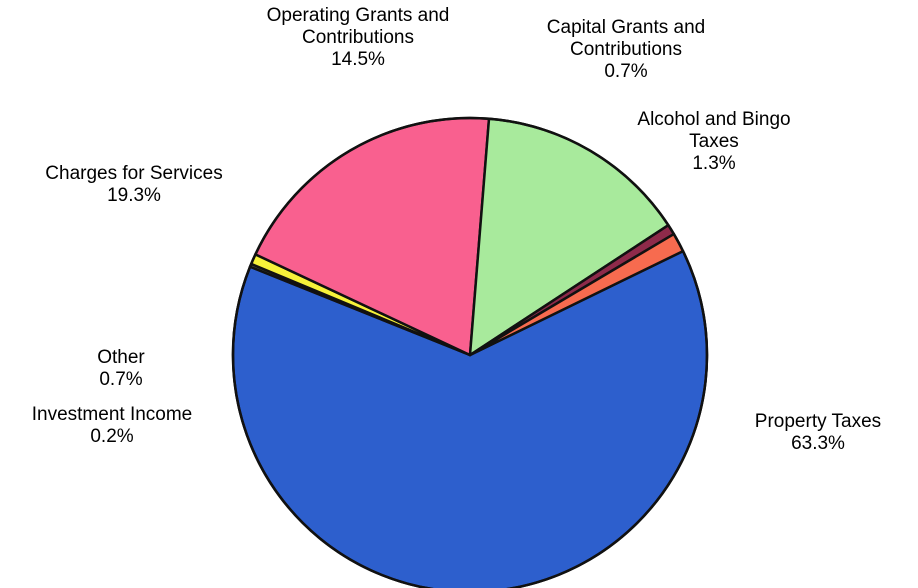 The image size is (918, 588). I want to click on slice-label-charges-for-services: Charges for Services 19.3%, so click(133, 184).